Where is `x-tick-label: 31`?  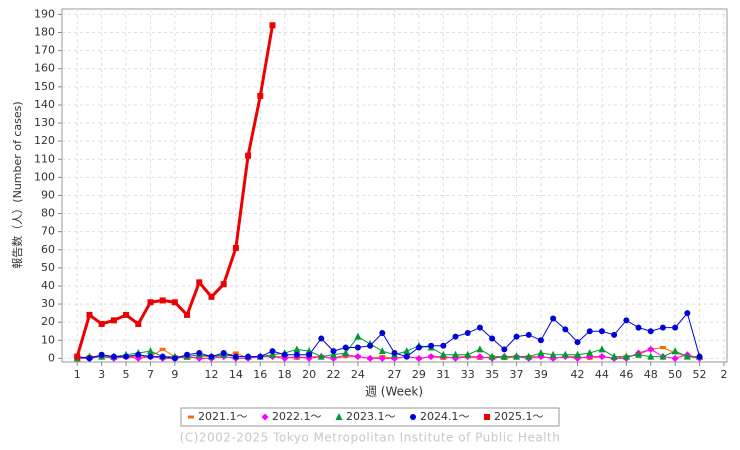 x-tick-label: 31 is located at coordinates (443, 374).